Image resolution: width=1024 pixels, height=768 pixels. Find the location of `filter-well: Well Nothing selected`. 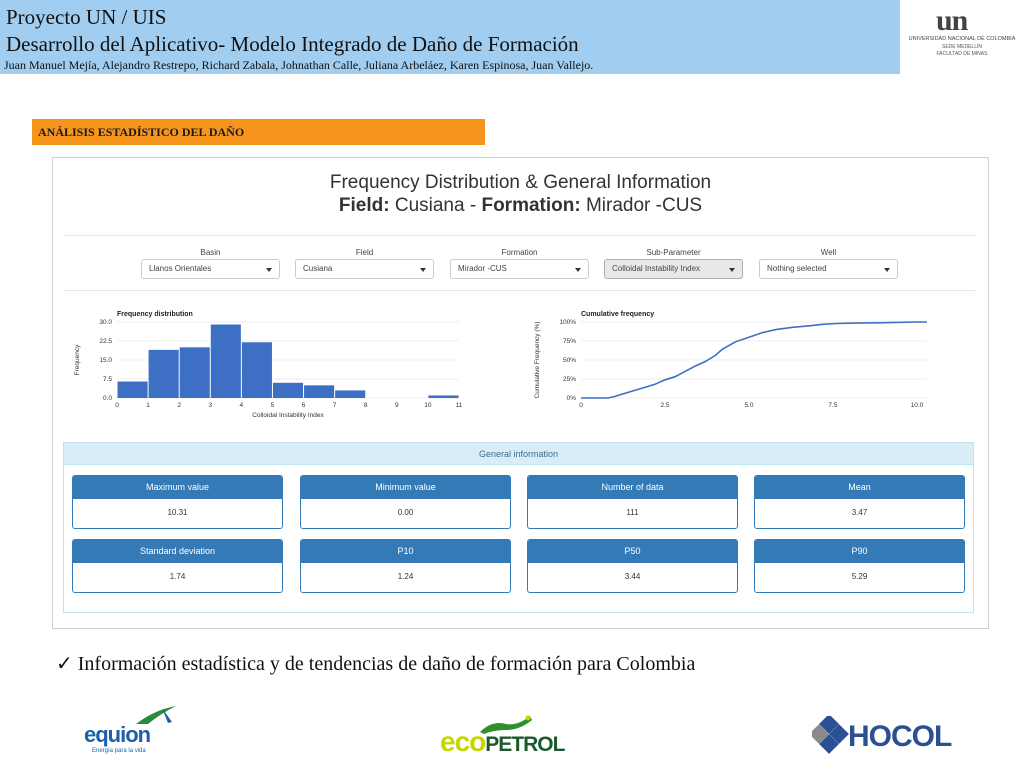

filter-well: Well Nothing selected is located at coordinates (828, 263).